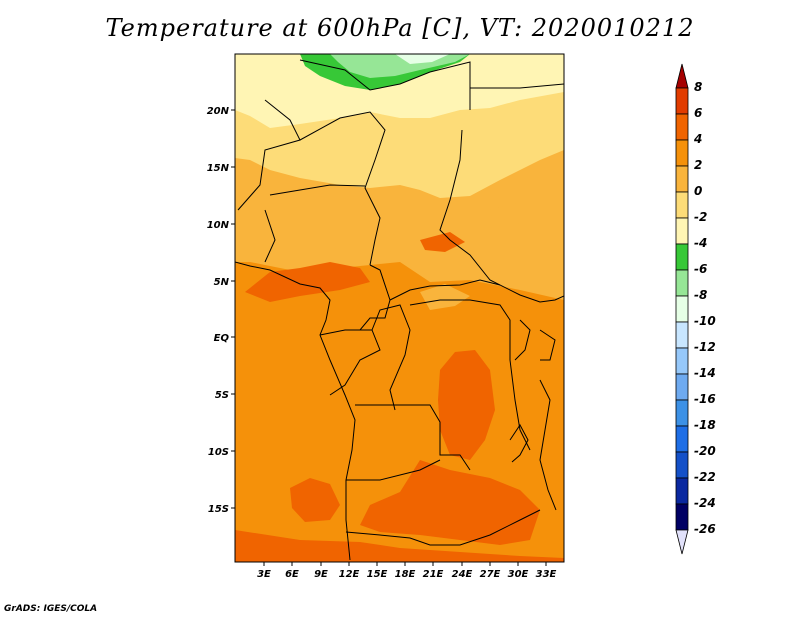  What do you see at coordinates (705, 373) in the screenshot?
I see `colorbar-label: -14` at bounding box center [705, 373].